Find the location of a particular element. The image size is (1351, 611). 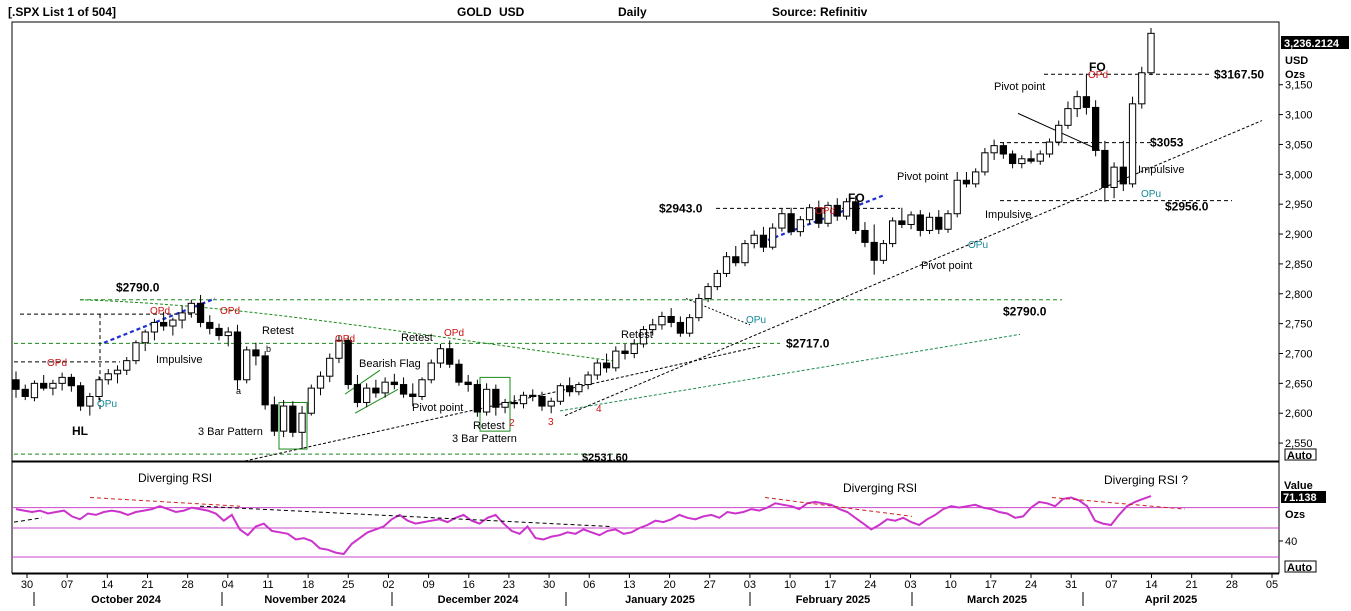

y-tick-label: 2,900 is located at coordinates (1299, 235).